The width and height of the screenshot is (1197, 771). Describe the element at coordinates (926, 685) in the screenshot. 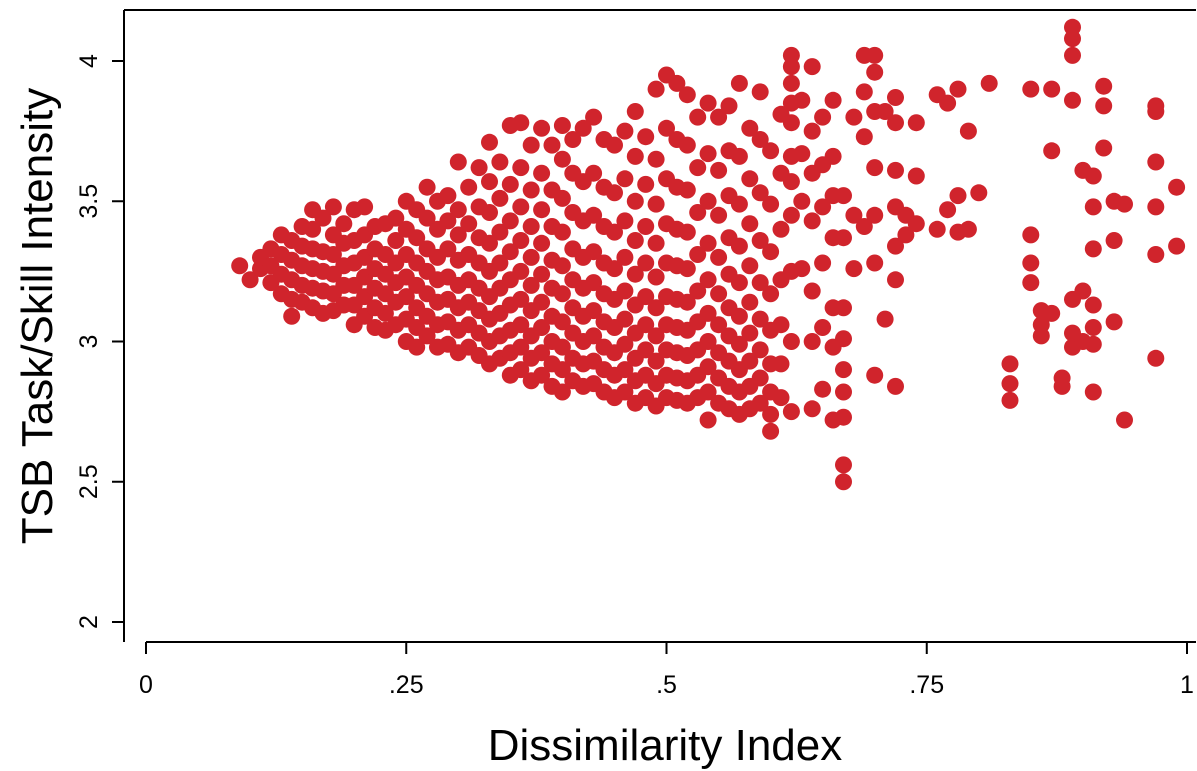

I see `x-tick-label: .75` at that location.